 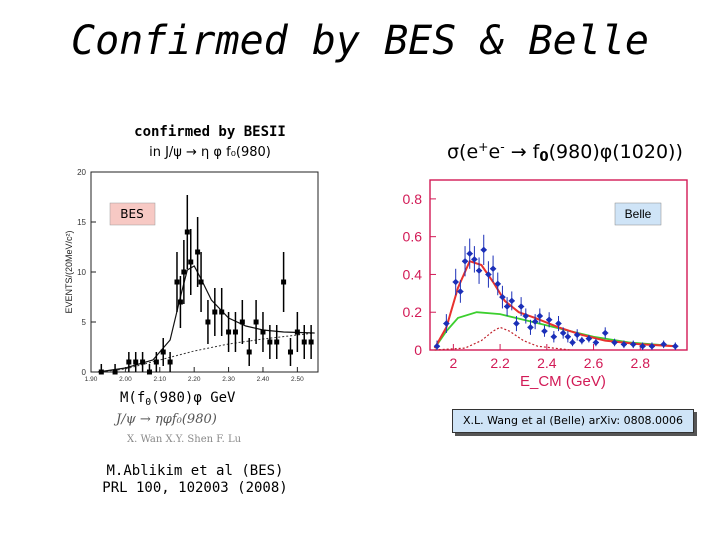 What do you see at coordinates (502, 338) in the screenshot?
I see `belle-resonance-curve` at bounding box center [502, 338].